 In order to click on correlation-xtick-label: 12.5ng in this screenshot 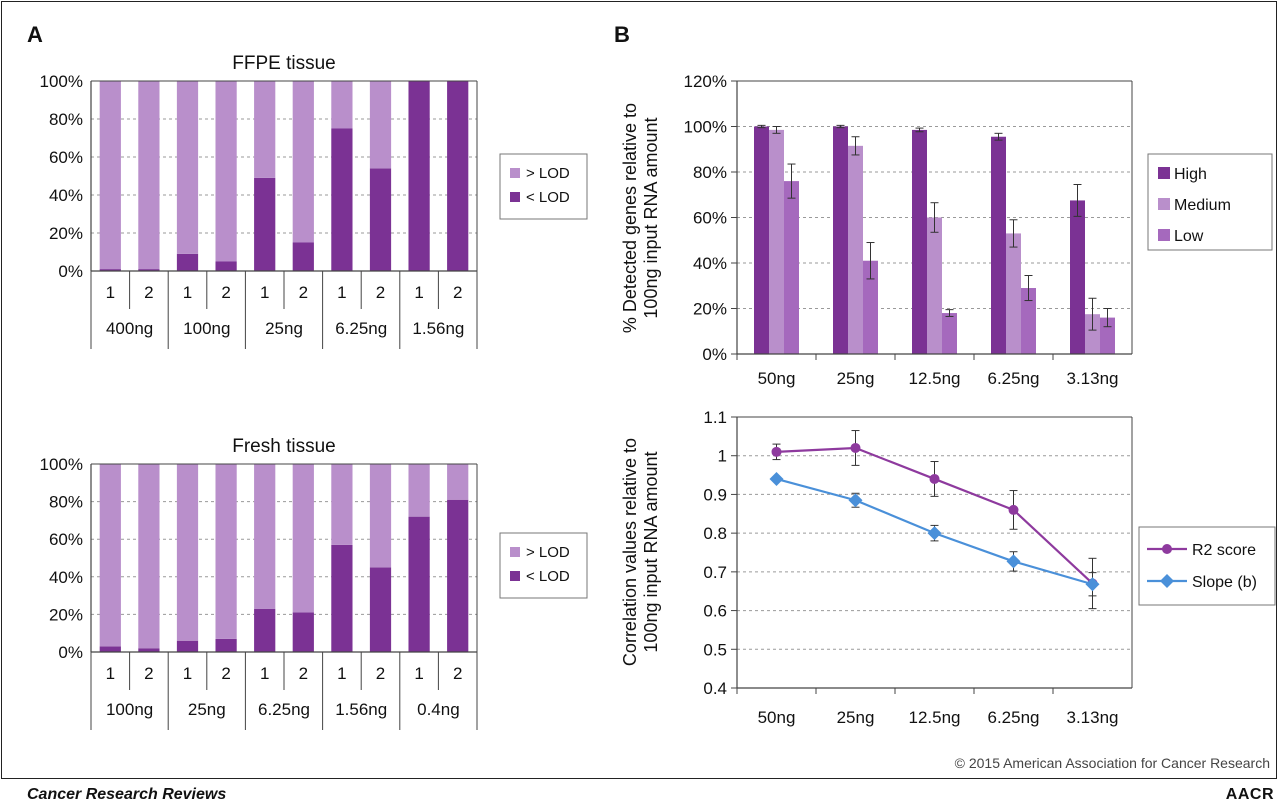, I will do `click(935, 717)`.